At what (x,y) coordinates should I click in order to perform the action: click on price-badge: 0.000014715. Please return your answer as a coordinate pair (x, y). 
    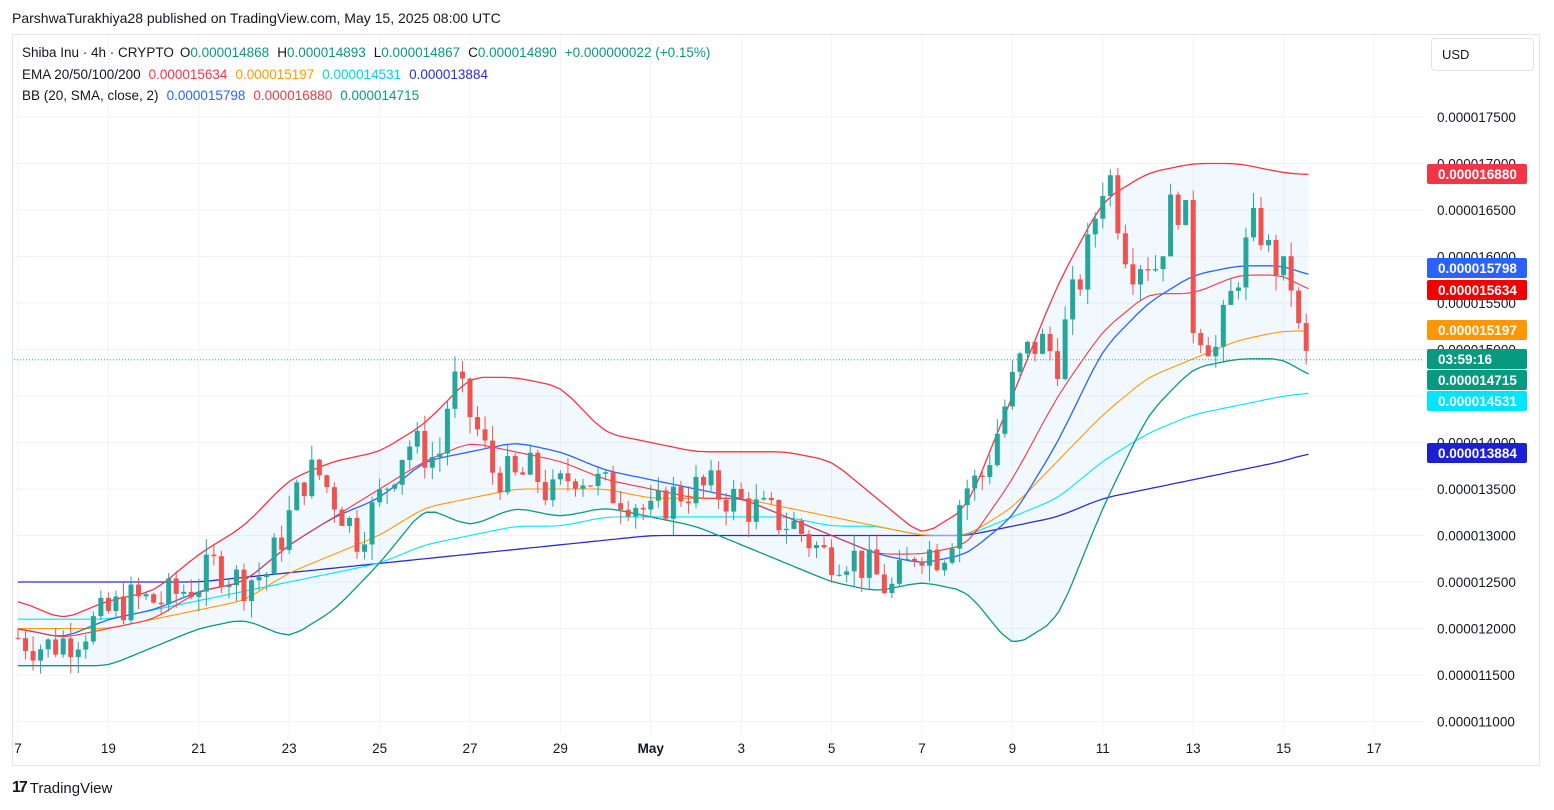
    Looking at the image, I should click on (1477, 380).